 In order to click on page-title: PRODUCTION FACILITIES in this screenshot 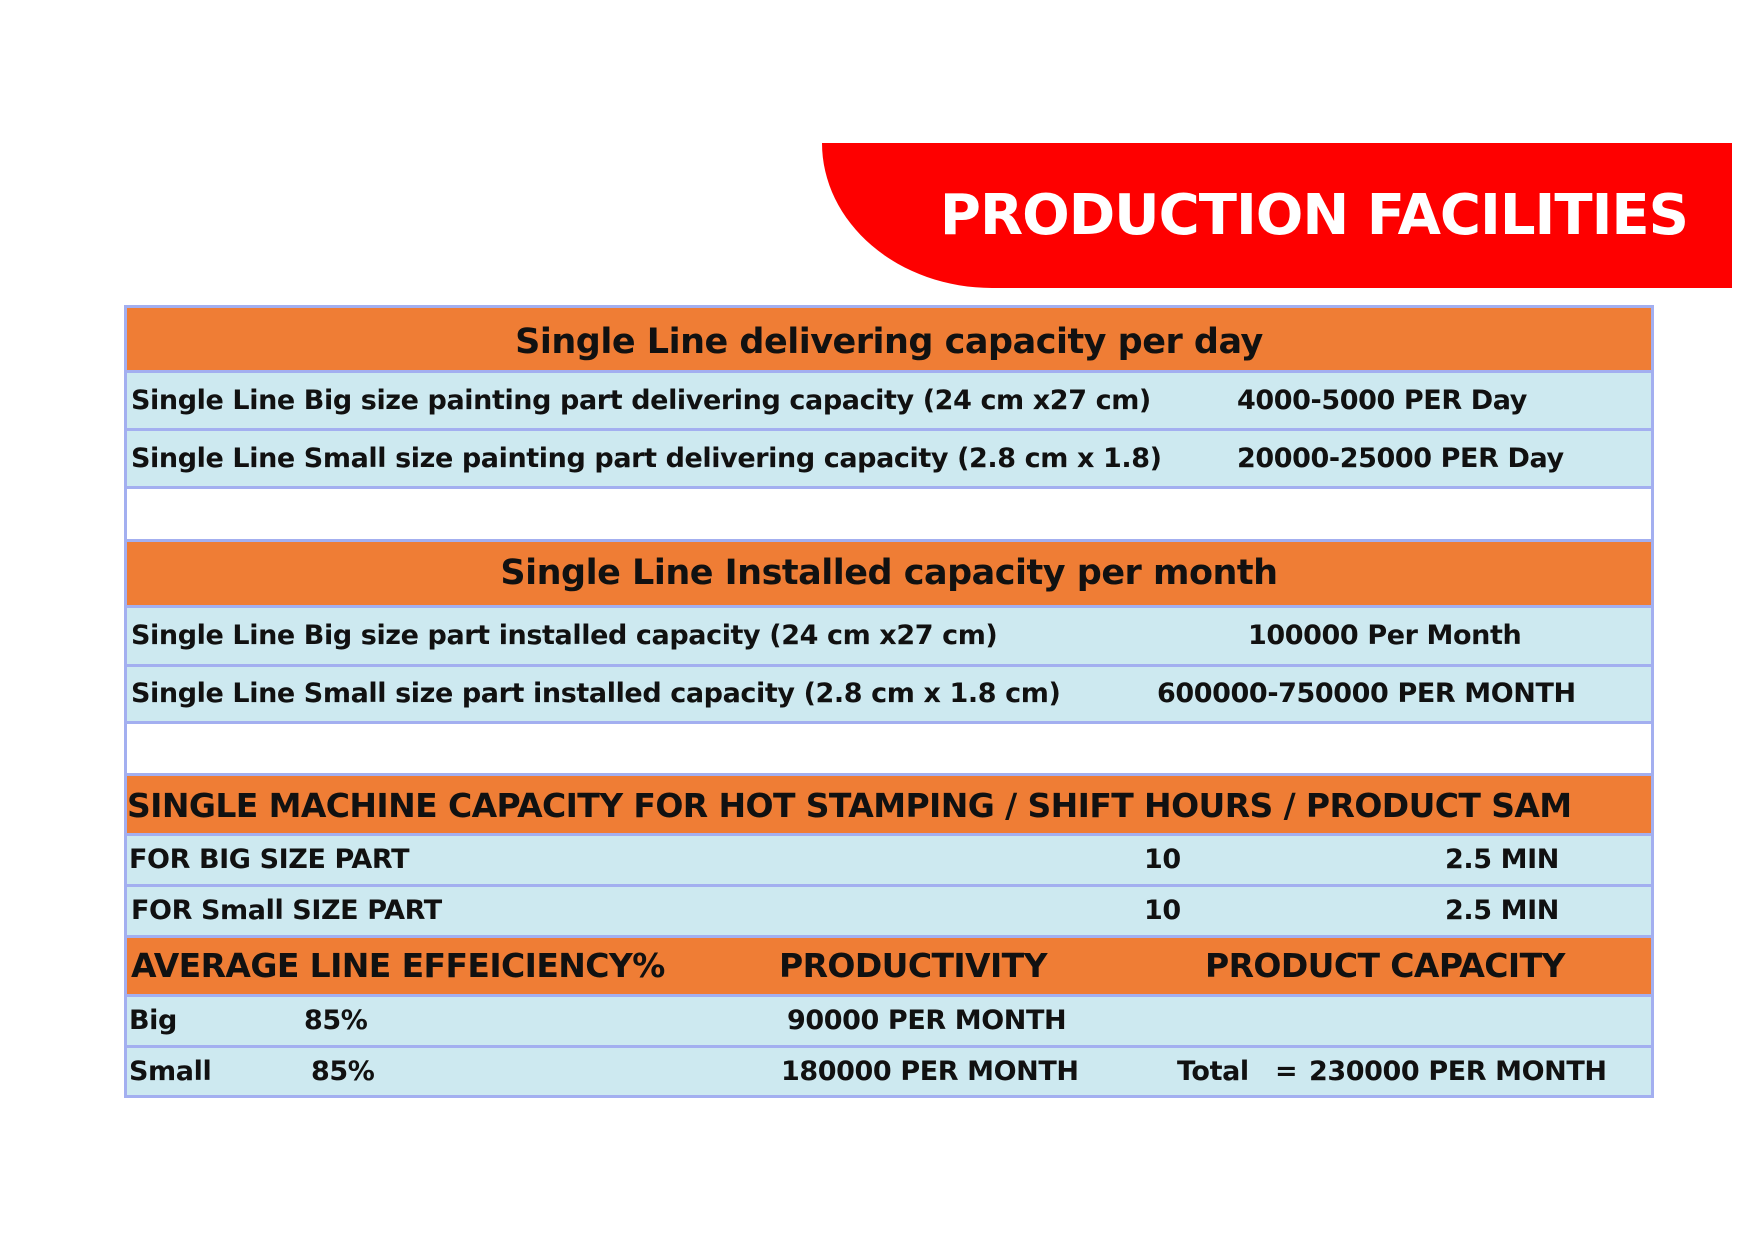, I will do `click(1314, 215)`.